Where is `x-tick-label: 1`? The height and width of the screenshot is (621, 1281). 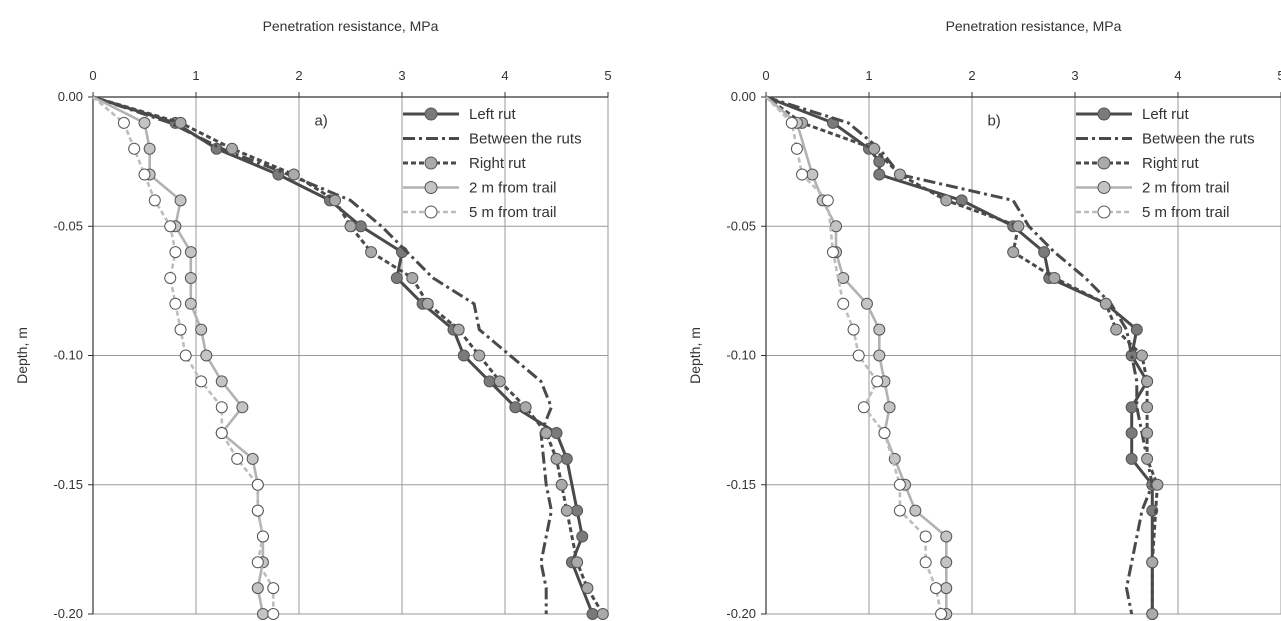 x-tick-label: 1 is located at coordinates (868, 75).